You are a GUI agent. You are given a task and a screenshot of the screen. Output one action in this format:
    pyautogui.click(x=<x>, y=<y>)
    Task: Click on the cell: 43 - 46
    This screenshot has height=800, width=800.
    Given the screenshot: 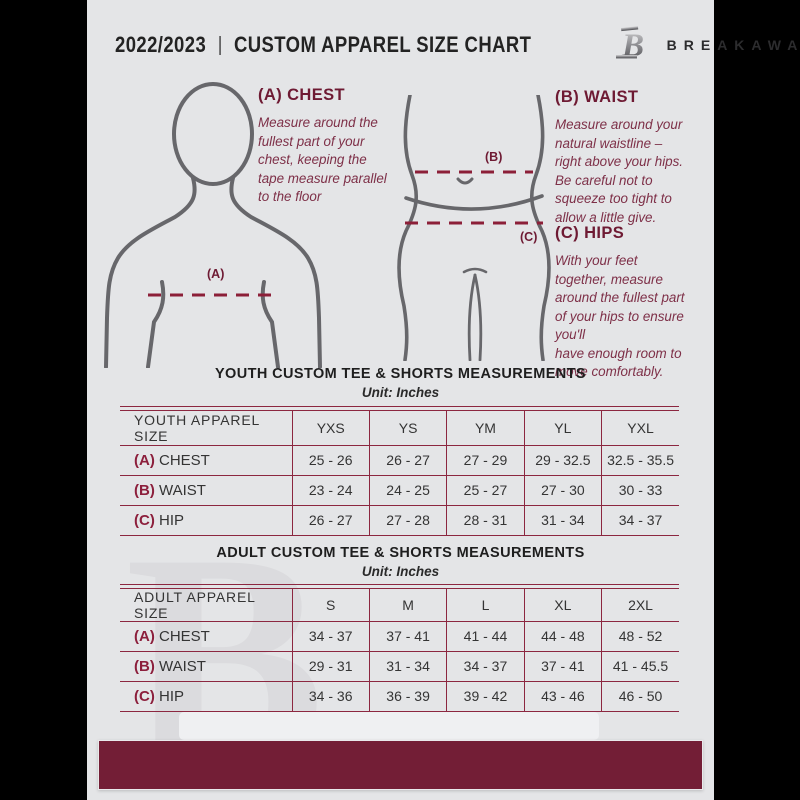 What is the action you would take?
    pyautogui.click(x=562, y=696)
    